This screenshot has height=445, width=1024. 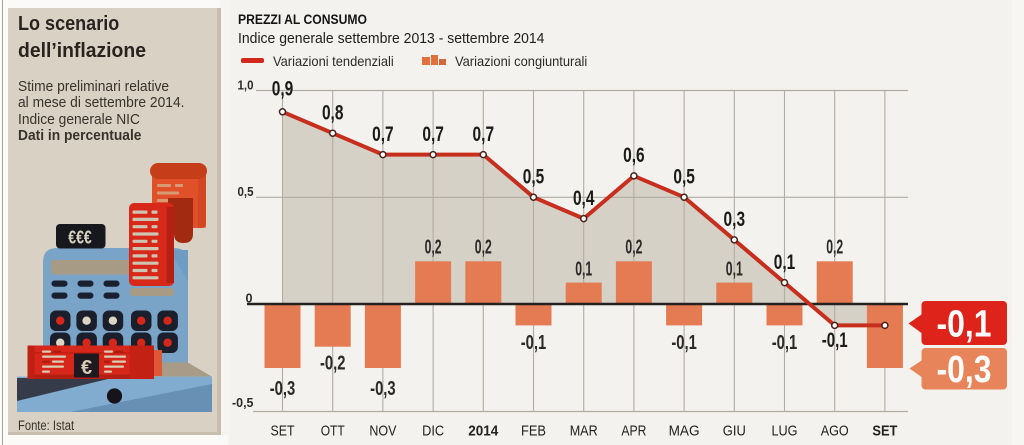 I want to click on svg-text: AGO, so click(x=835, y=431).